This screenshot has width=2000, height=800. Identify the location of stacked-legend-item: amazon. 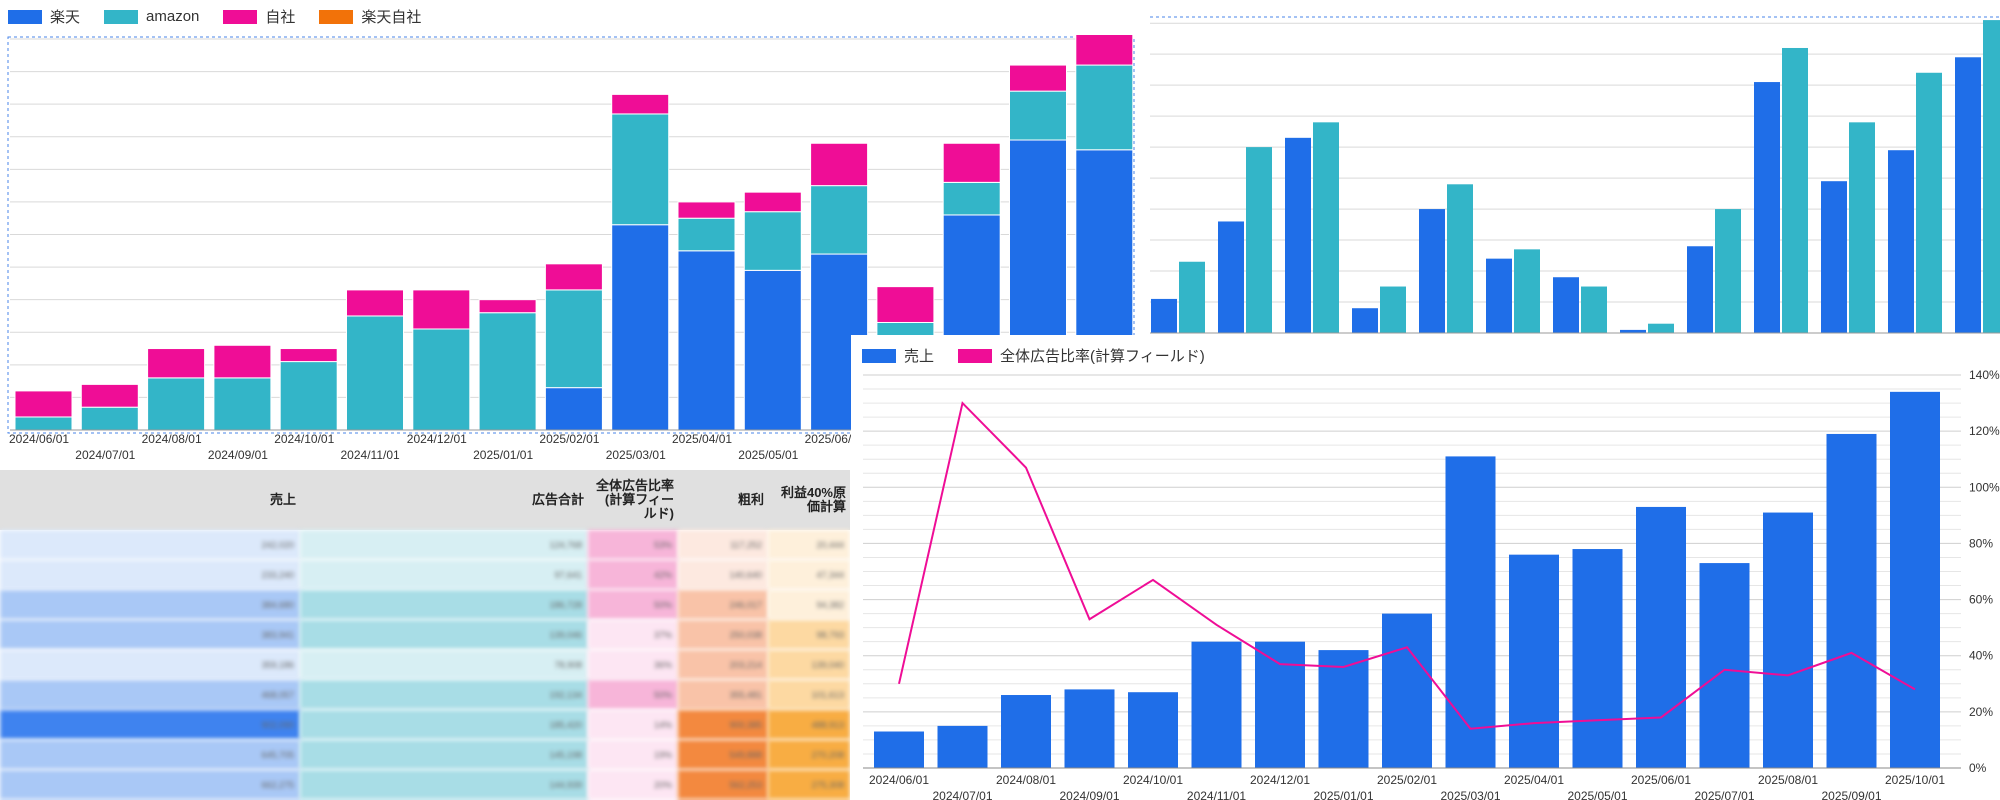
(151, 16).